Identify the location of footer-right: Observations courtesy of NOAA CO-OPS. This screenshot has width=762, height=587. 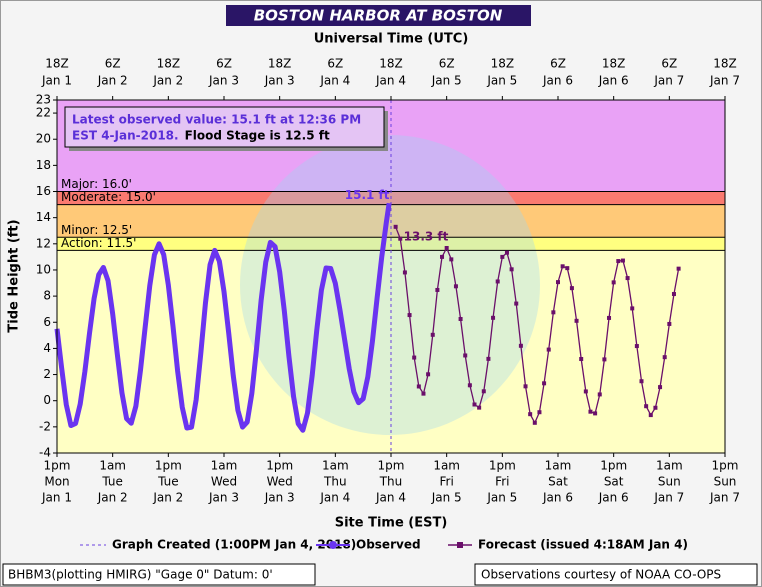
(601, 575).